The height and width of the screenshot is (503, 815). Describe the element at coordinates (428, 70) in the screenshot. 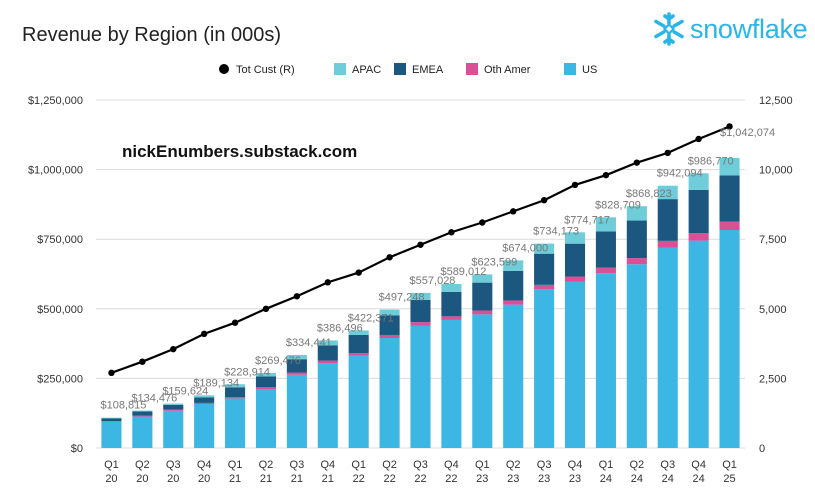

I see `legend-label: EMEA` at that location.